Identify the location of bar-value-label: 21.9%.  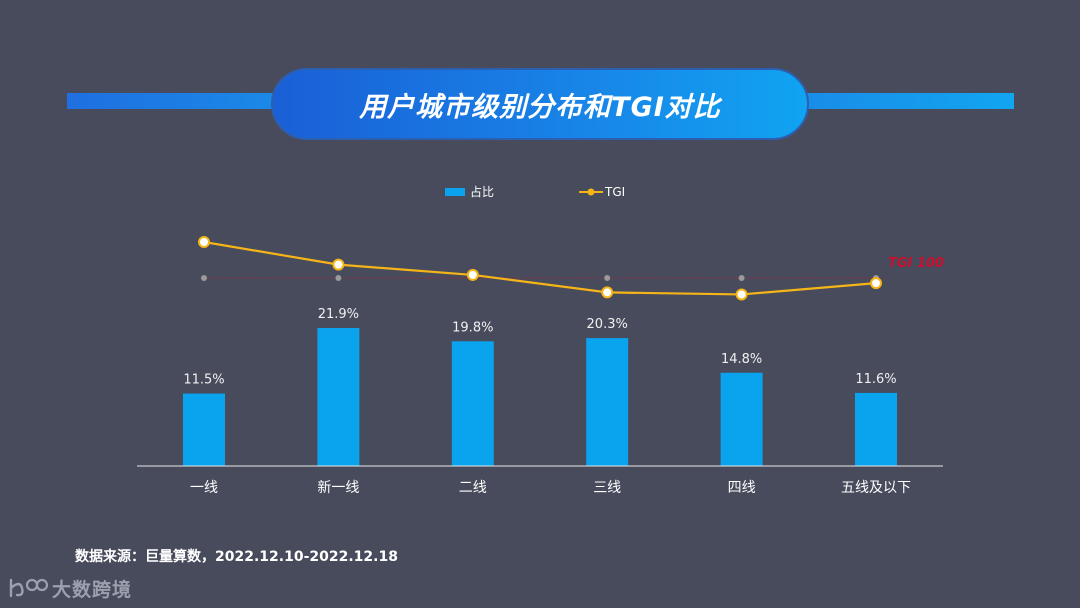
(338, 314).